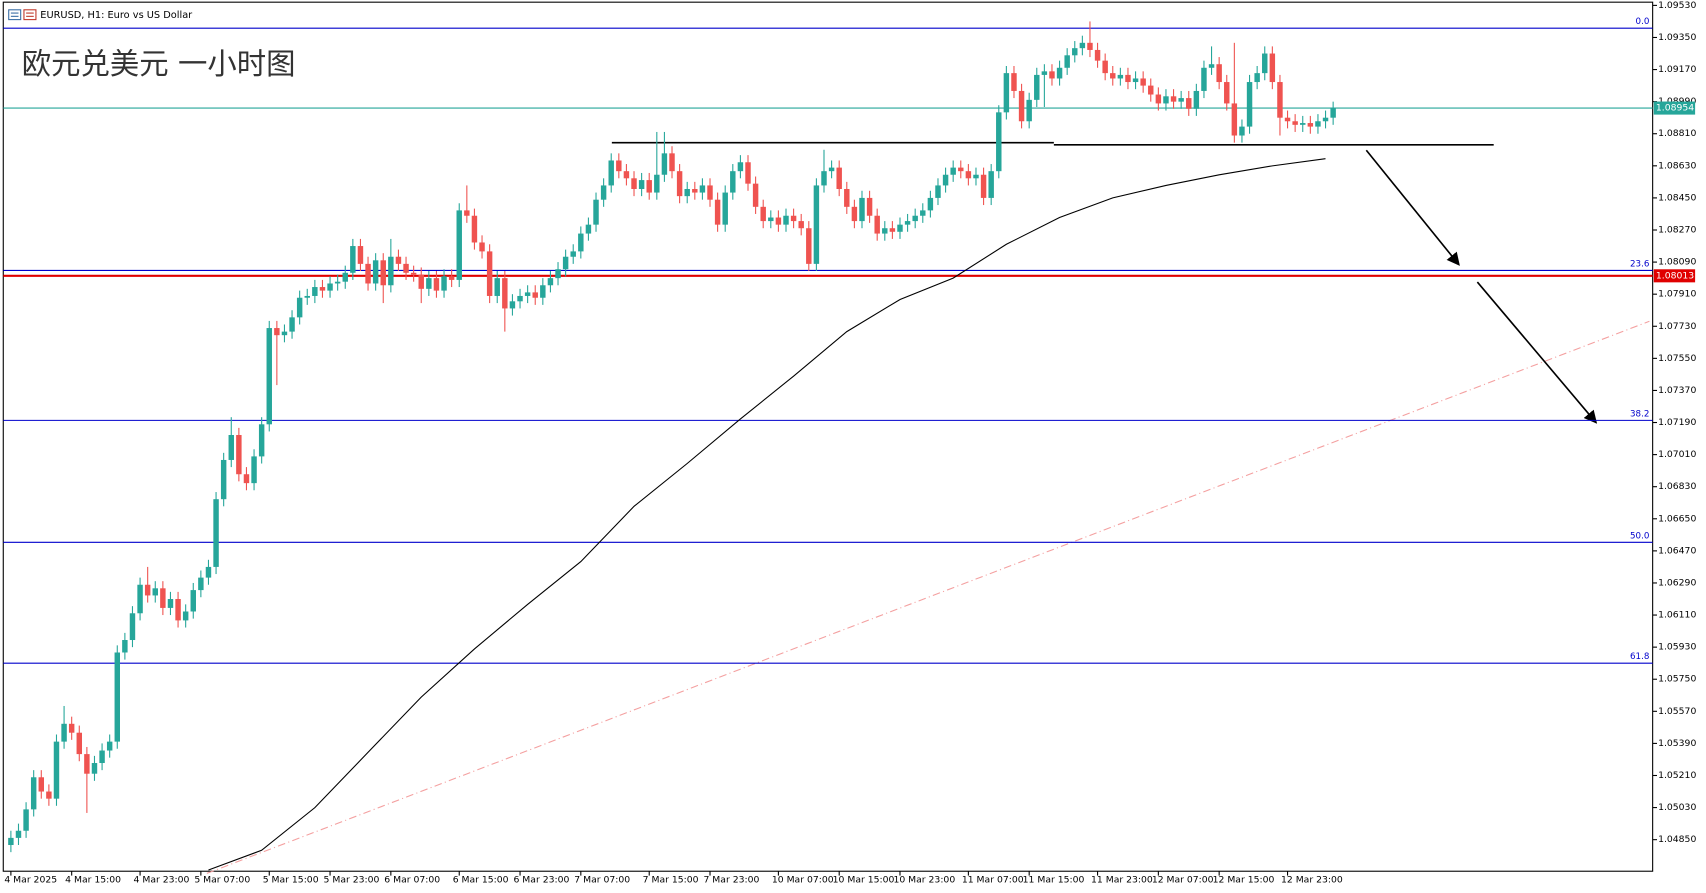 The image size is (1706, 893). I want to click on x-tick-label: 5 Mar 15:00, so click(291, 879).